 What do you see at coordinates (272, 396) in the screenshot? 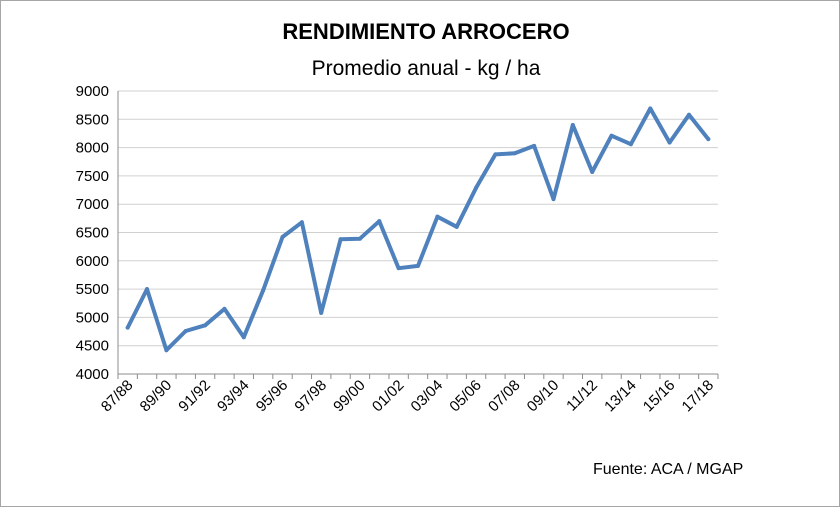
I see `x-tick-label: 95/96` at bounding box center [272, 396].